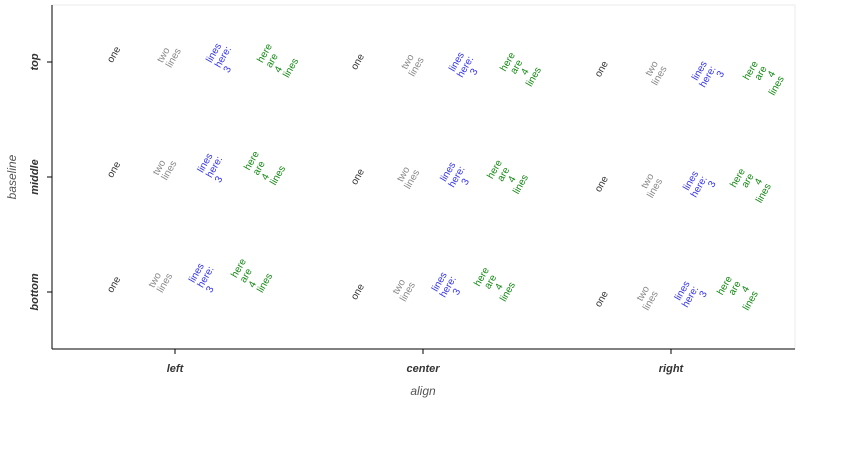  I want to click on x-axis-ticks: left center right, so click(426, 362).